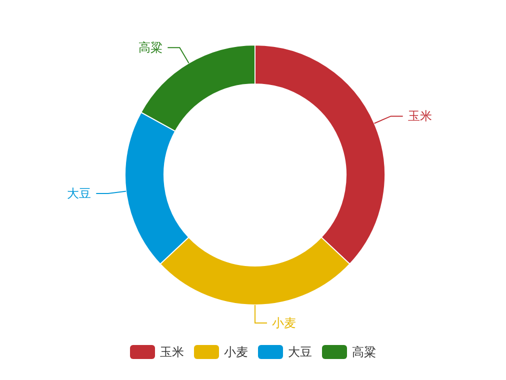 The width and height of the screenshot is (506, 380). What do you see at coordinates (364, 352) in the screenshot?
I see `legend-label: 高粱` at bounding box center [364, 352].